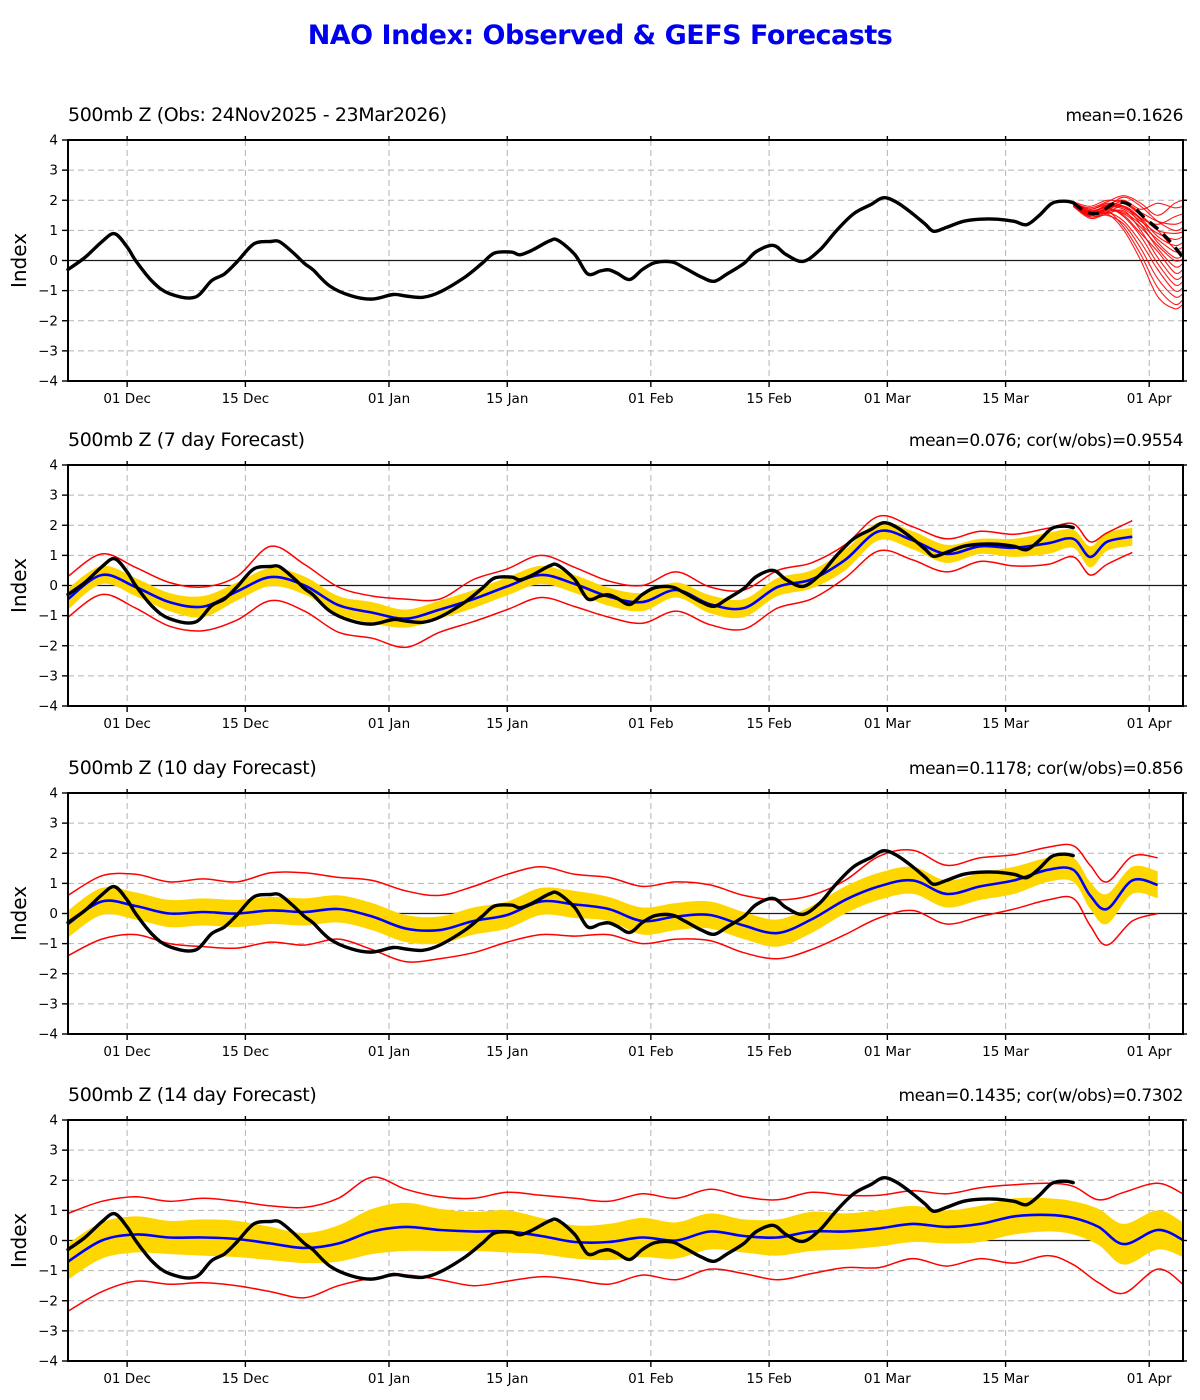 The image size is (1200, 1400). What do you see at coordinates (1045, 441) in the screenshot?
I see `panel-2-stats: mean=0.076; cor(w/obs)=0.9554` at bounding box center [1045, 441].